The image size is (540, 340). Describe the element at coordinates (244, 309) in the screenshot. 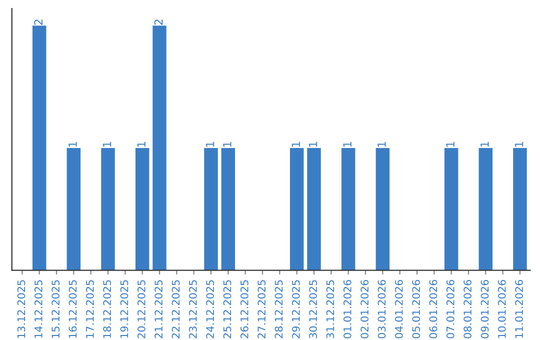

I see `x-tick-label: 26.12.2025` at that location.